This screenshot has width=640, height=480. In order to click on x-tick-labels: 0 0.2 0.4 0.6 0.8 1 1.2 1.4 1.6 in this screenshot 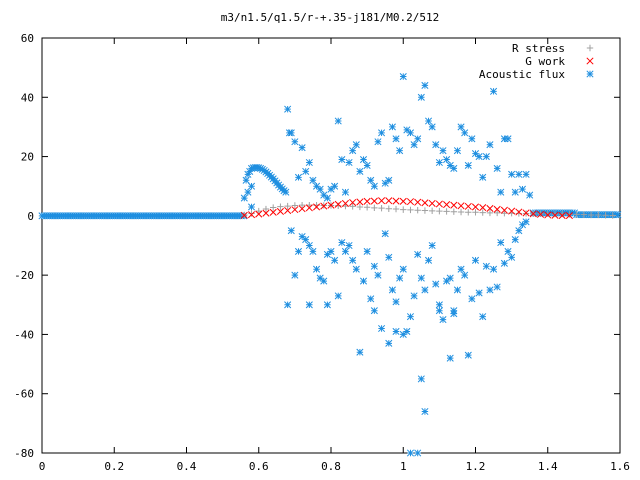, I will do `click(334, 466)`.